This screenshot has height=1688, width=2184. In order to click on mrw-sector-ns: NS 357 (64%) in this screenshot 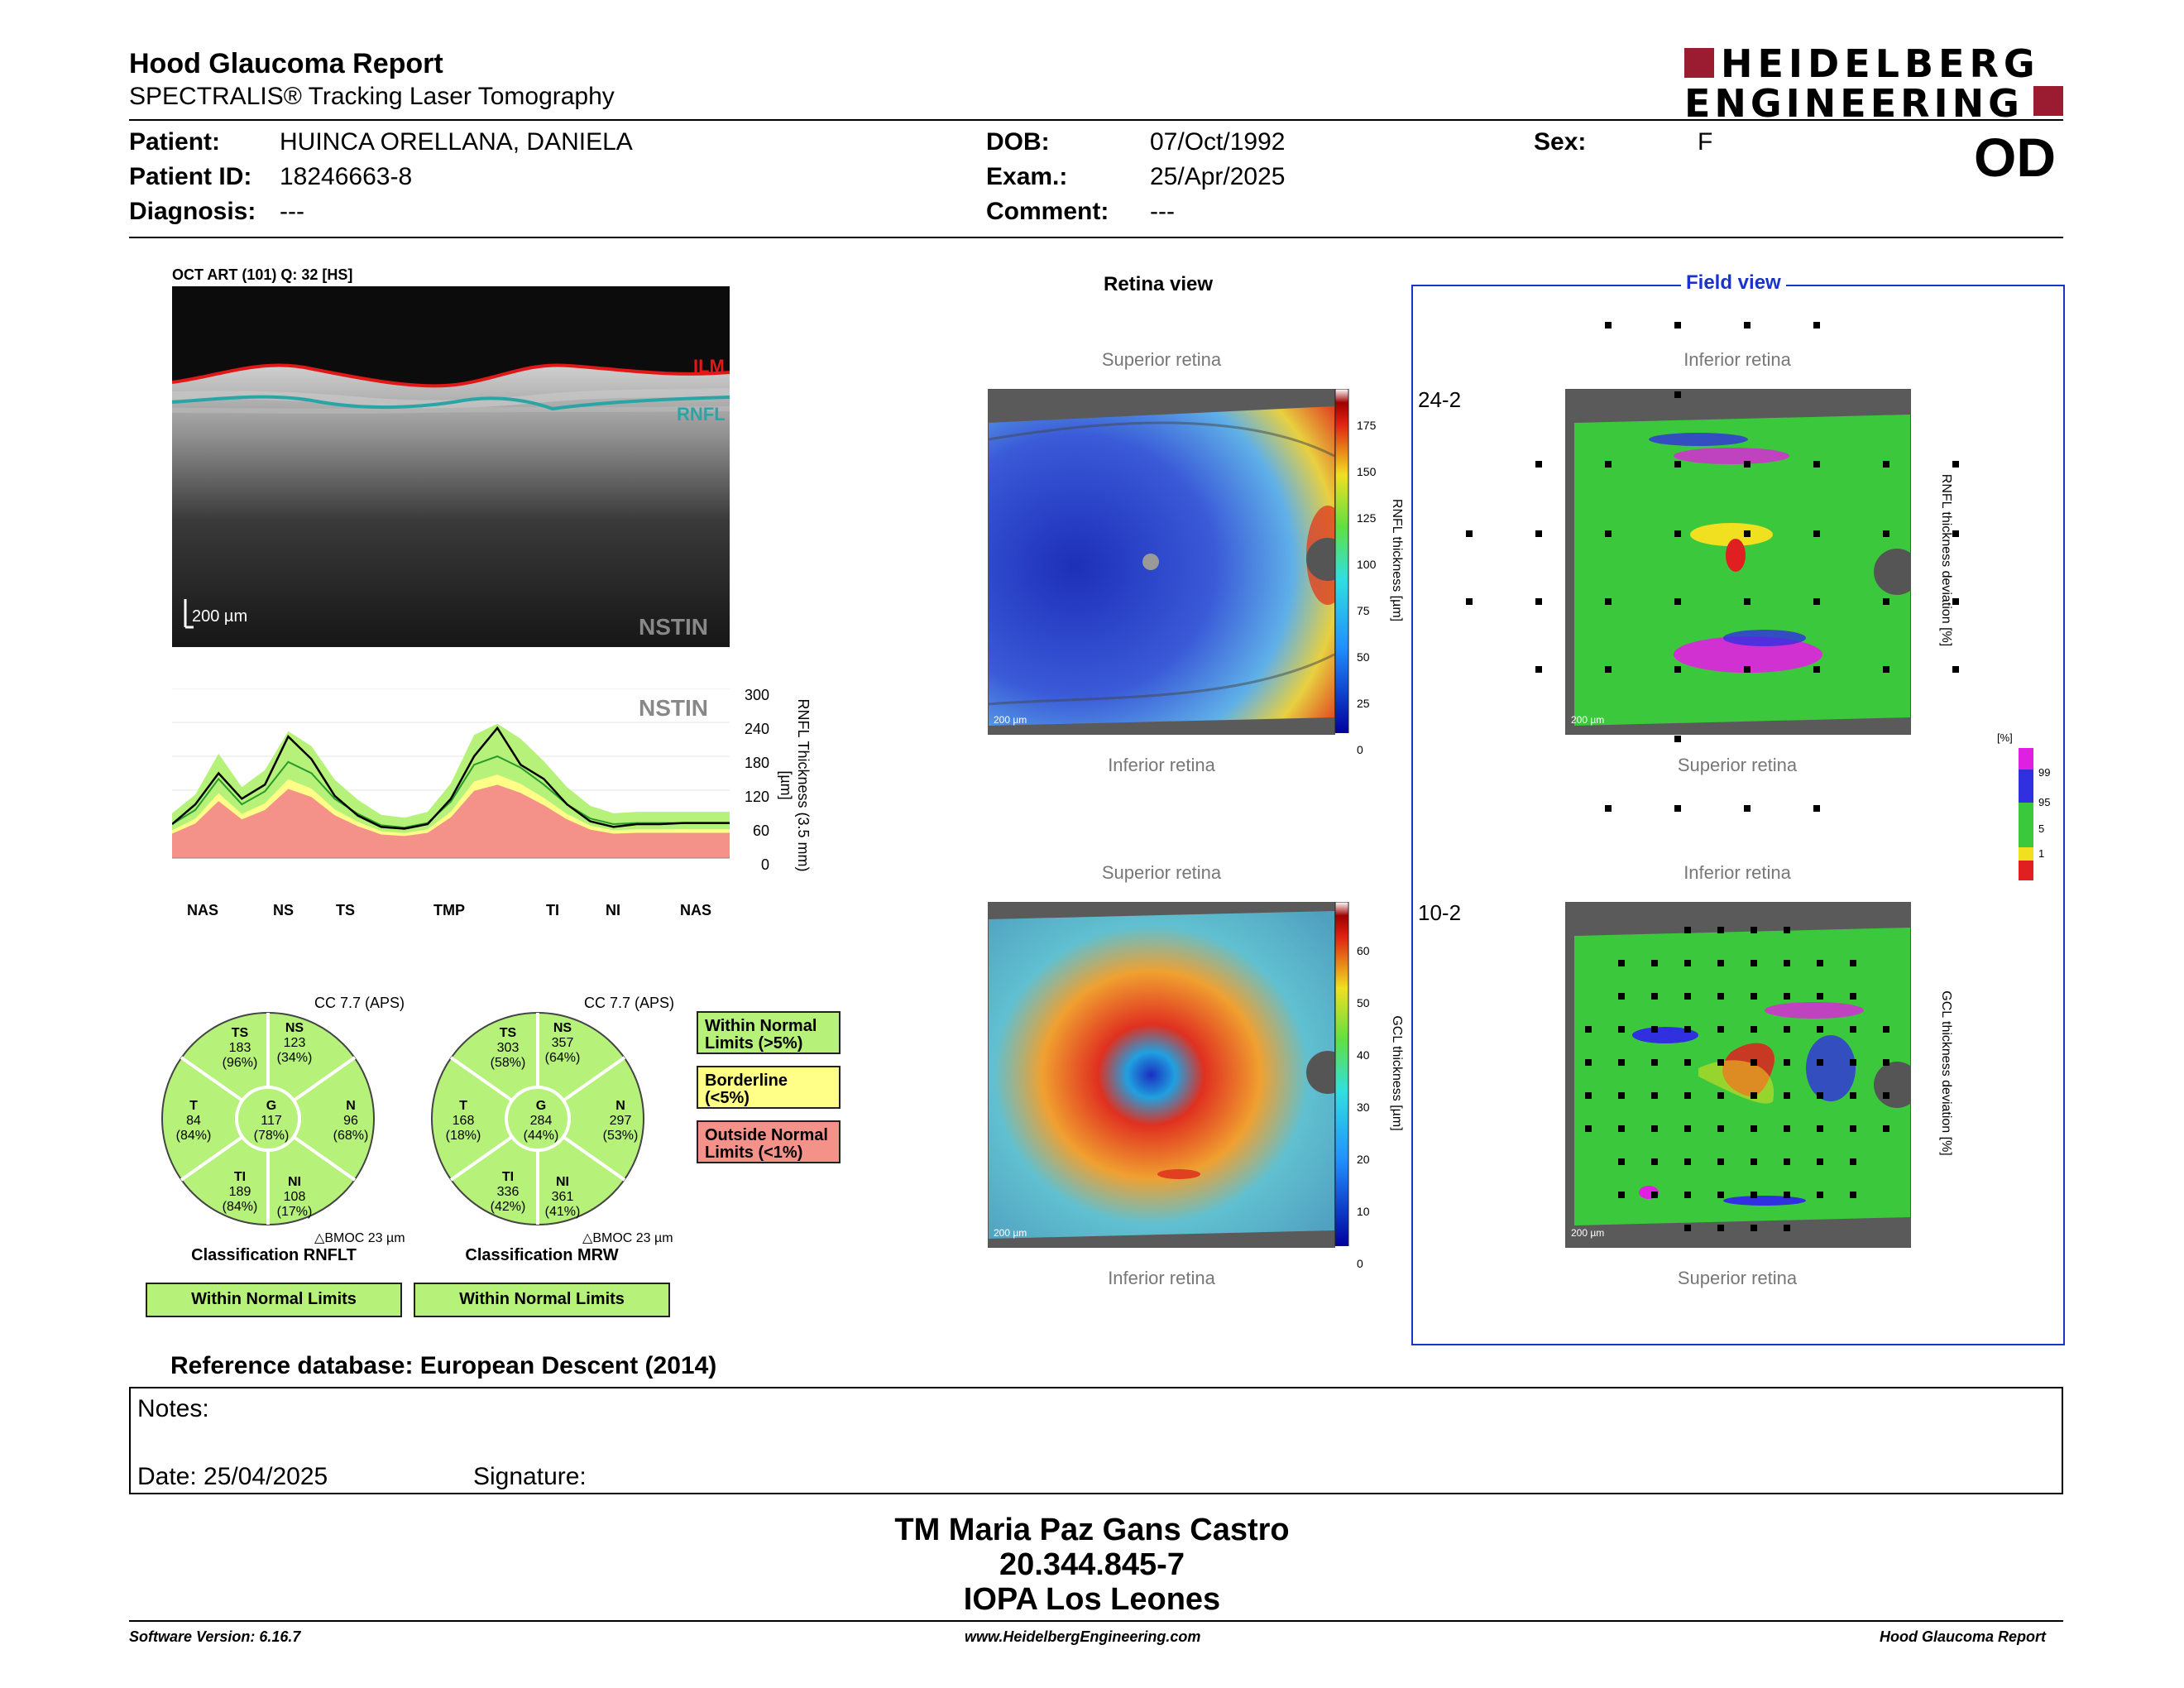, I will do `click(562, 1043)`.